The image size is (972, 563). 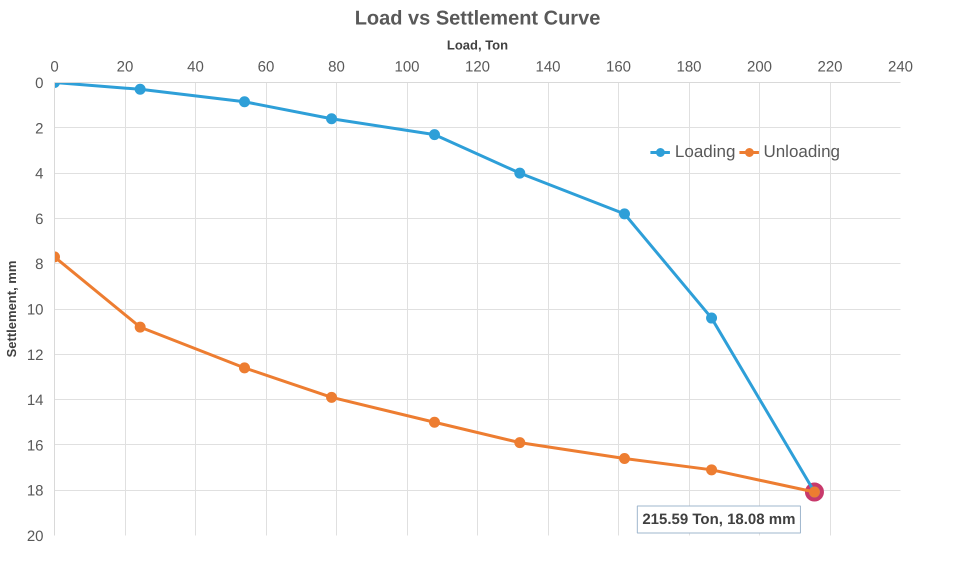 I want to click on y-tick-label: 8, so click(x=39, y=265).